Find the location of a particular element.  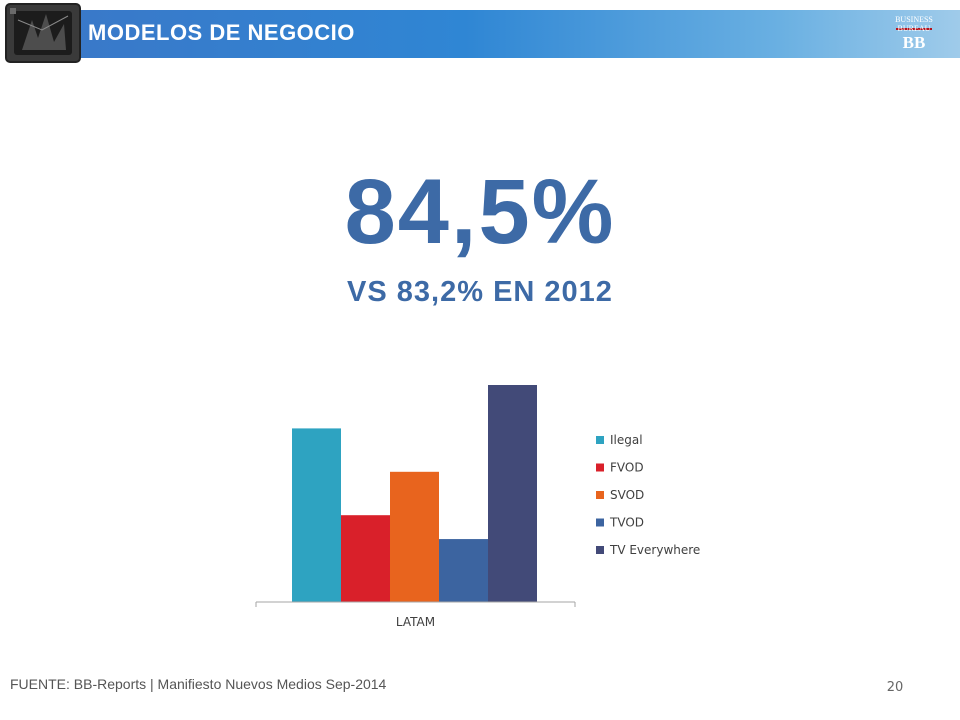

legend-label: Ilegal is located at coordinates (626, 440).